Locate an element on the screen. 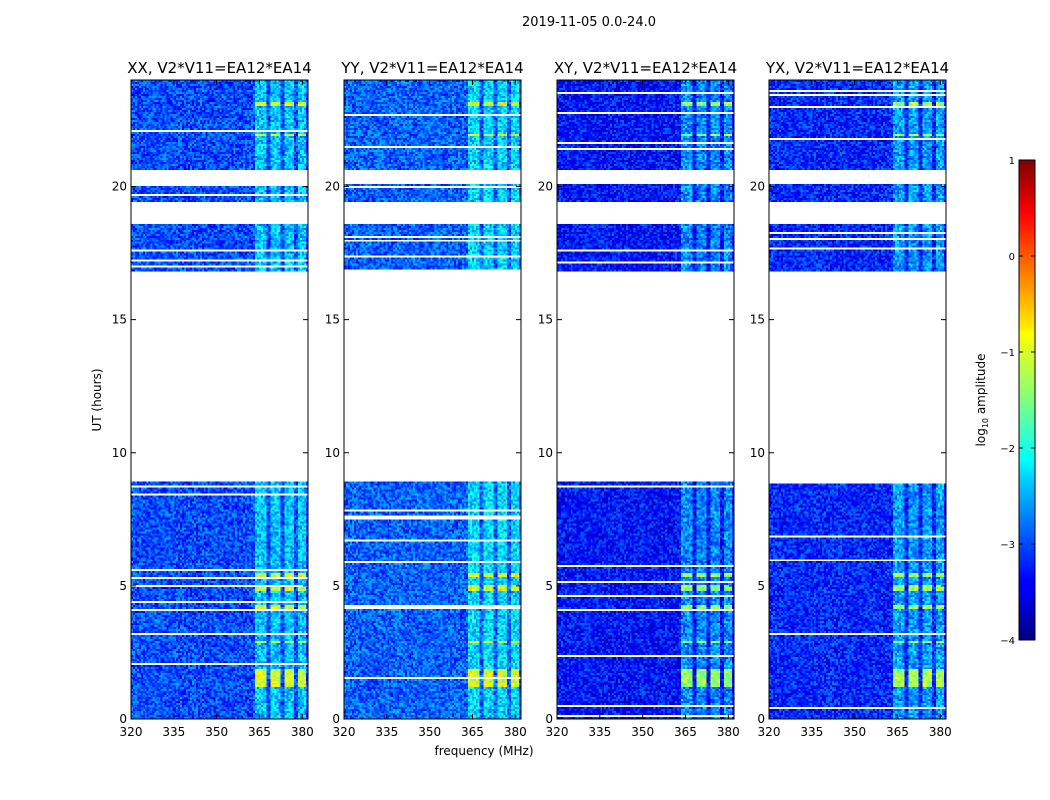 This screenshot has width=1050, height=800. colorbar-tick-label: −3 is located at coordinates (1007, 545).